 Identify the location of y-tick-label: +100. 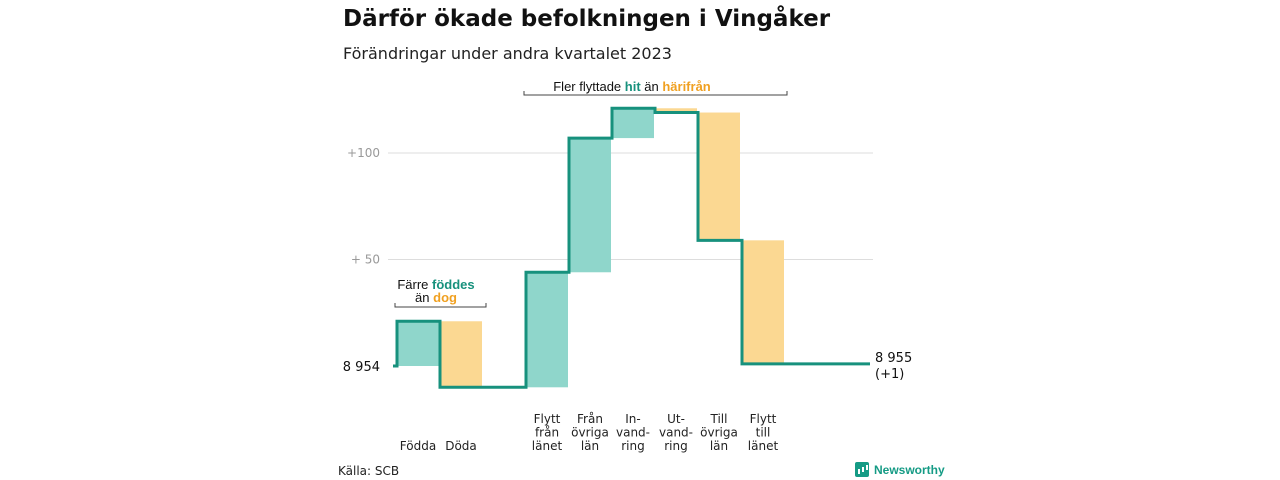
(363, 153).